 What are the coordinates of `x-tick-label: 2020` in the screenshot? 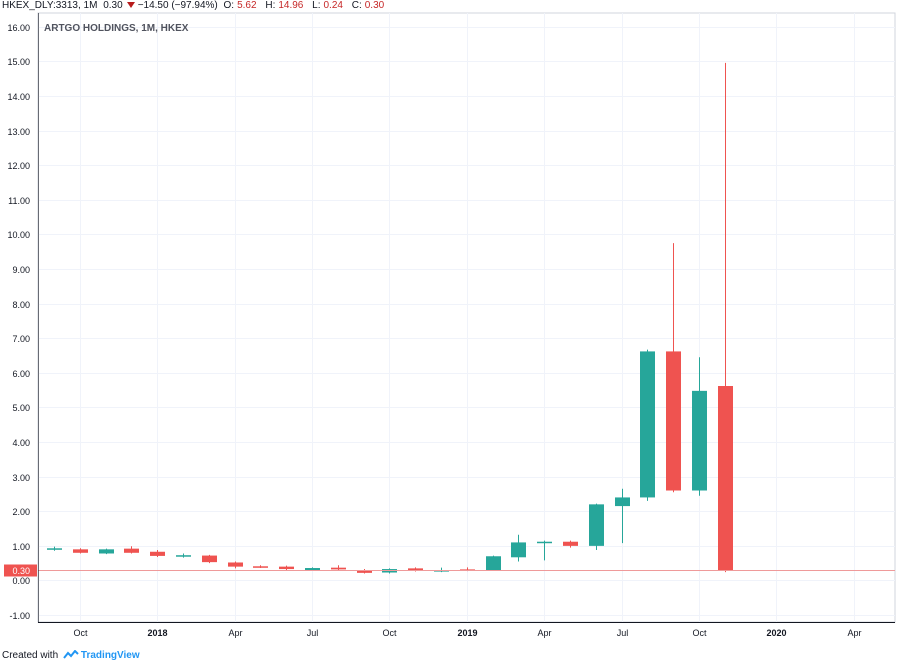 It's located at (776, 633).